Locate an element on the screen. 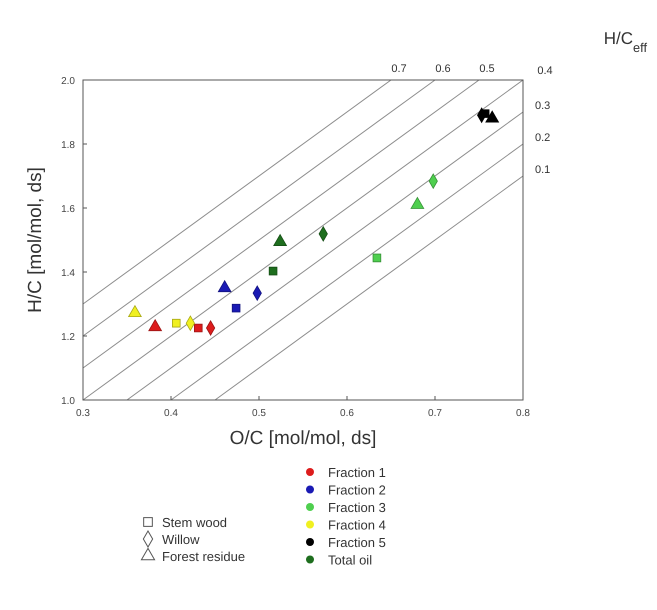 The height and width of the screenshot is (610, 657). series-label: 0.7 is located at coordinates (399, 69).